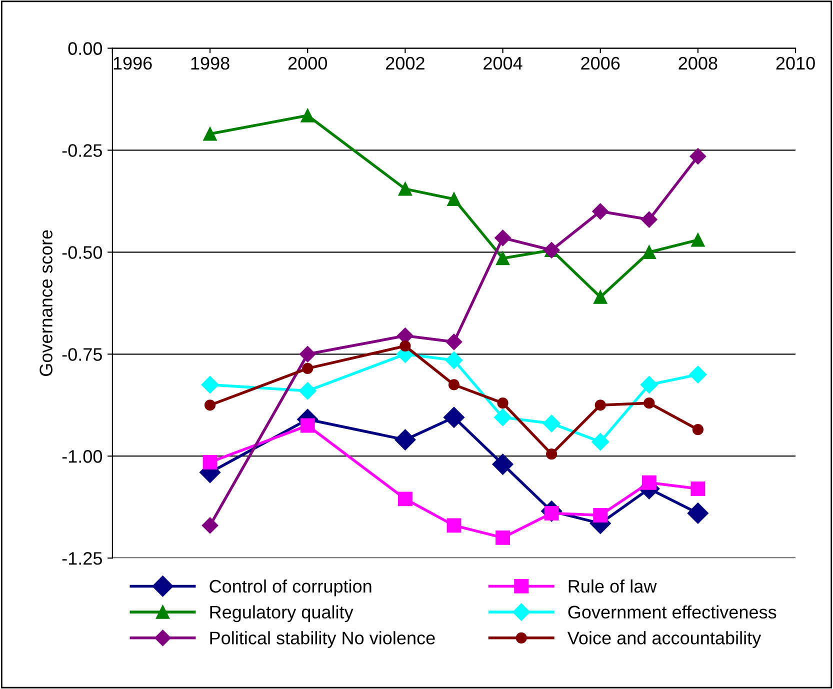  What do you see at coordinates (82, 456) in the screenshot?
I see `y-tick-label: -1.00` at bounding box center [82, 456].